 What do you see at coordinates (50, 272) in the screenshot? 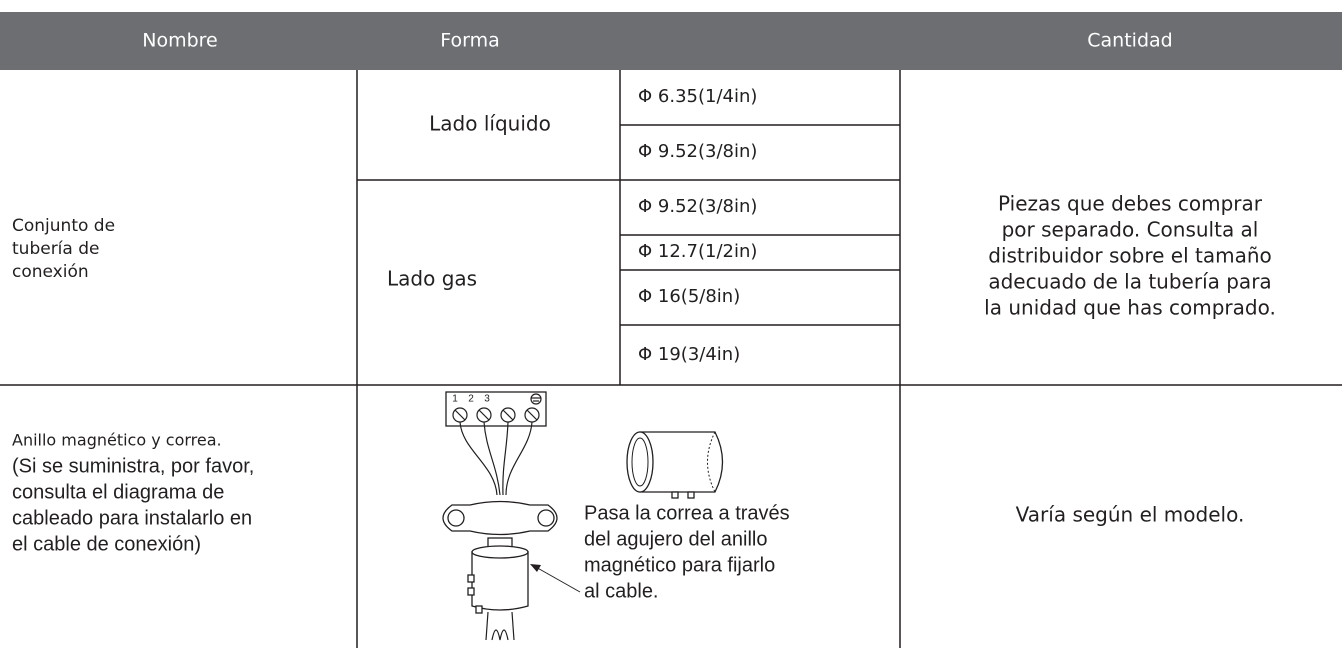
I see `item-name: conexión` at bounding box center [50, 272].